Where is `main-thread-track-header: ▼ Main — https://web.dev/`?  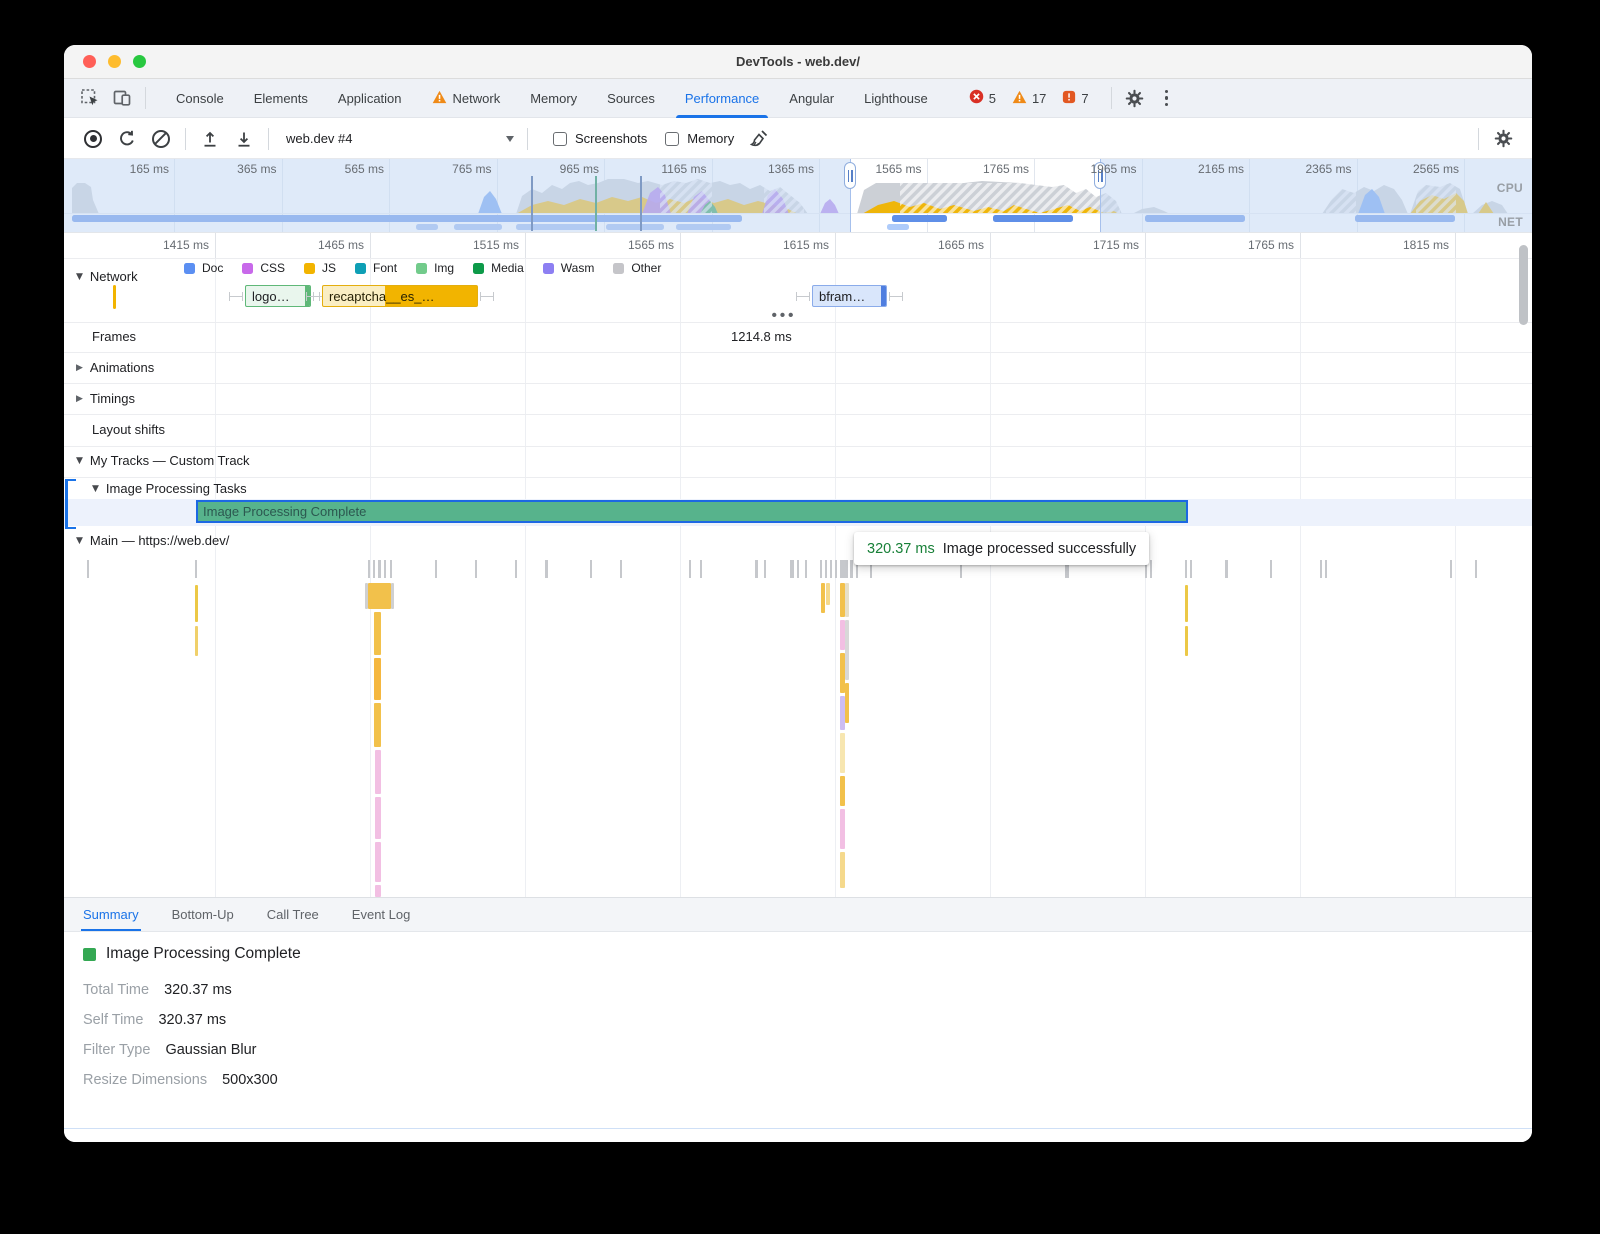 main-thread-track-header: ▼ Main — https://web.dev/ is located at coordinates (152, 540).